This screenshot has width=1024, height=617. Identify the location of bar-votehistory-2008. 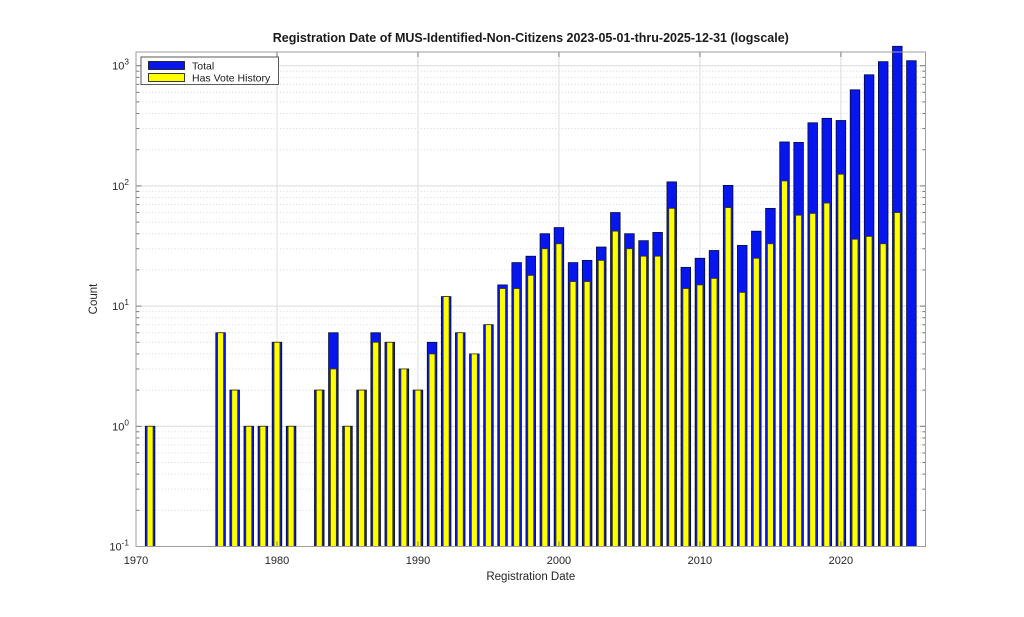
(672, 377).